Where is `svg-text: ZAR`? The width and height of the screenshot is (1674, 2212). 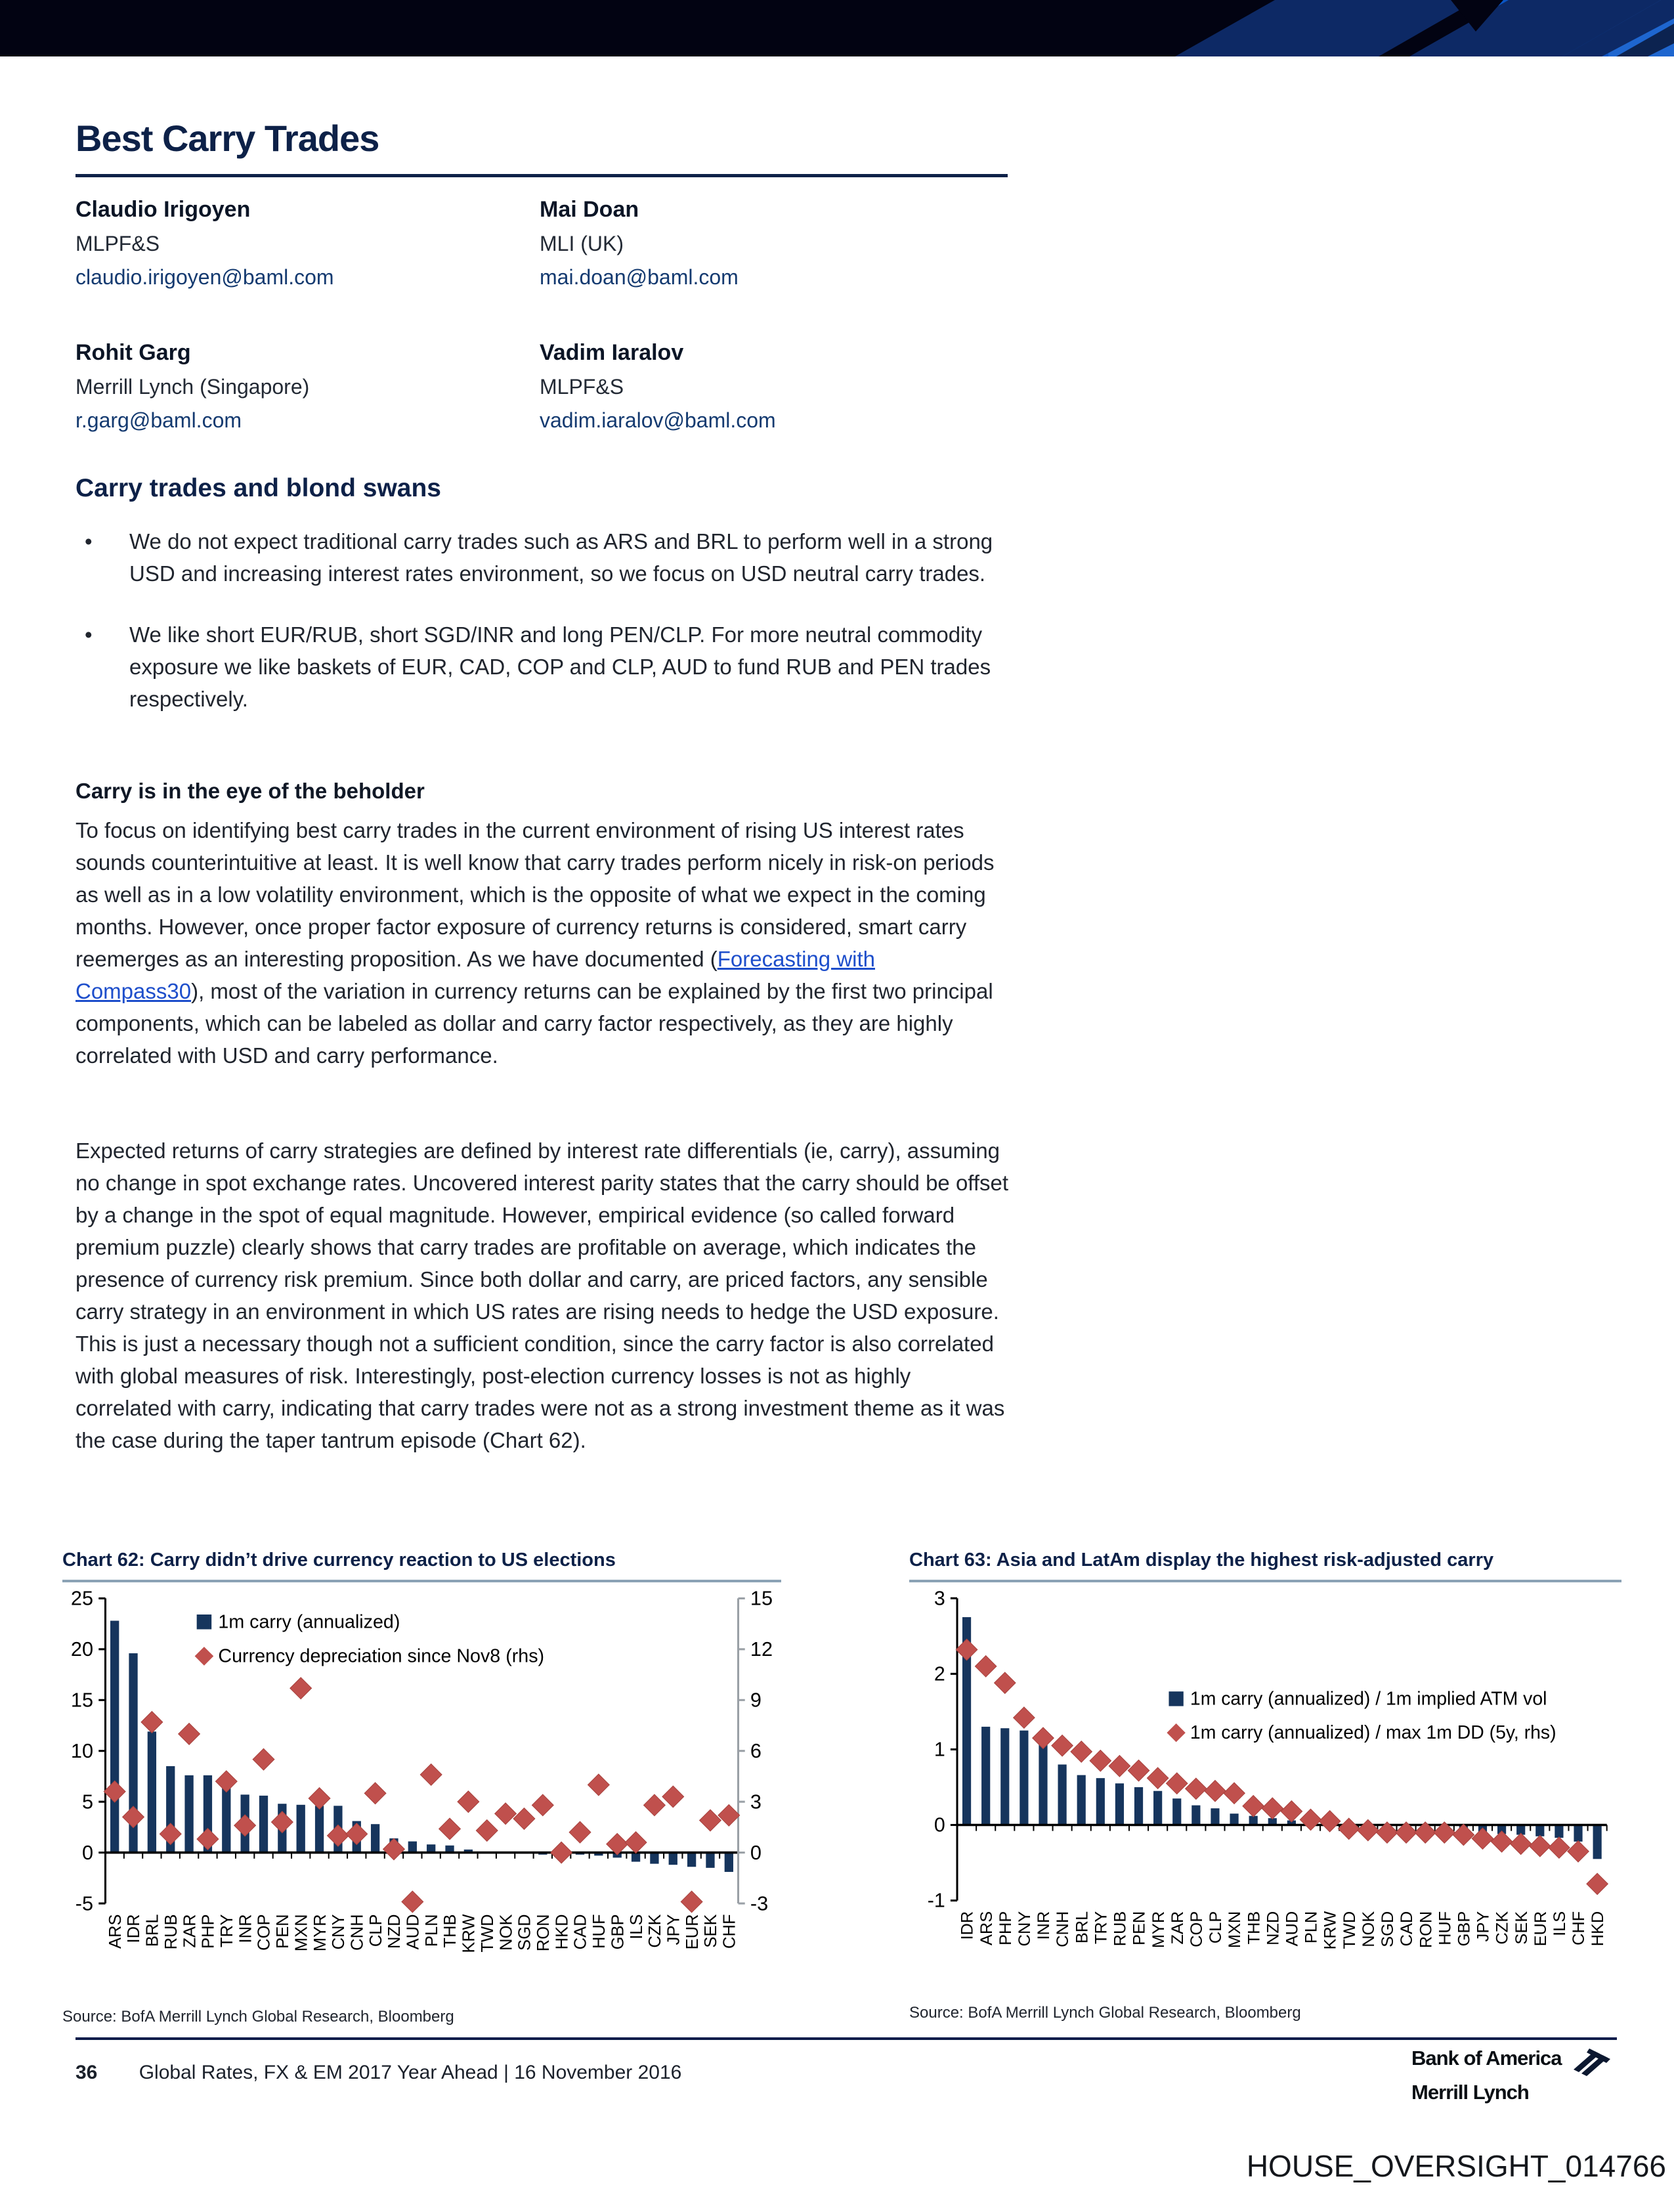 svg-text: ZAR is located at coordinates (190, 1931).